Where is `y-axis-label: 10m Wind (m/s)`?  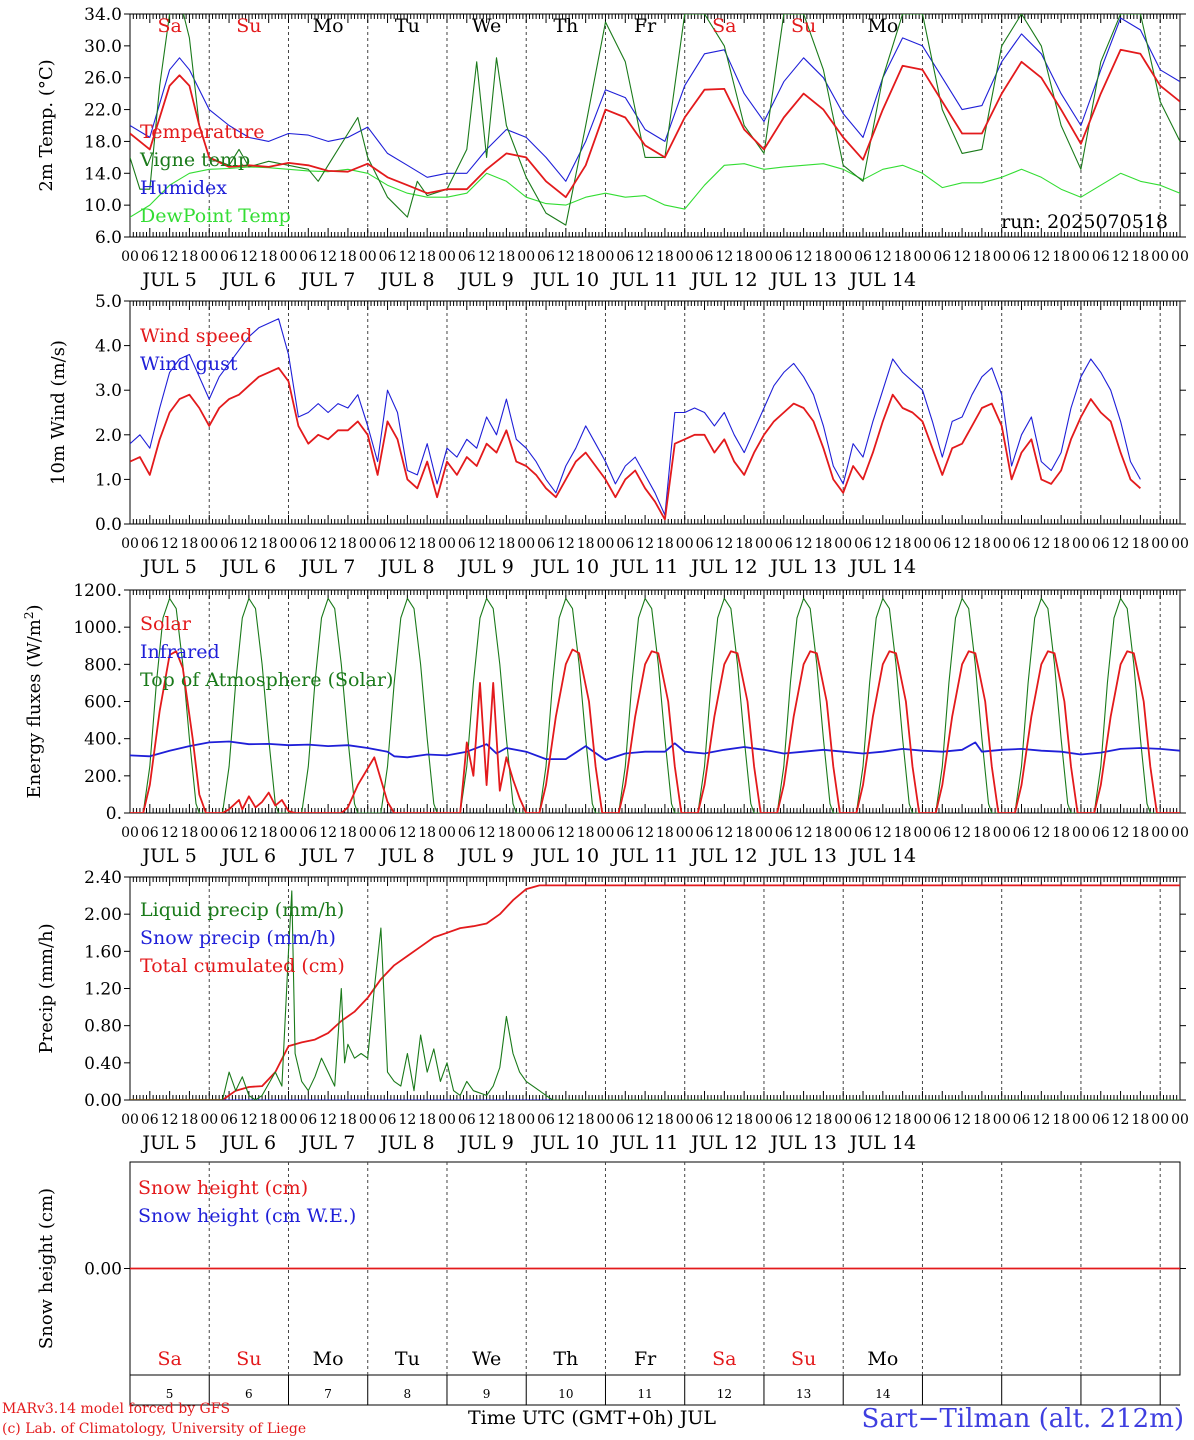
y-axis-label: 10m Wind (m/s) is located at coordinates (58, 412).